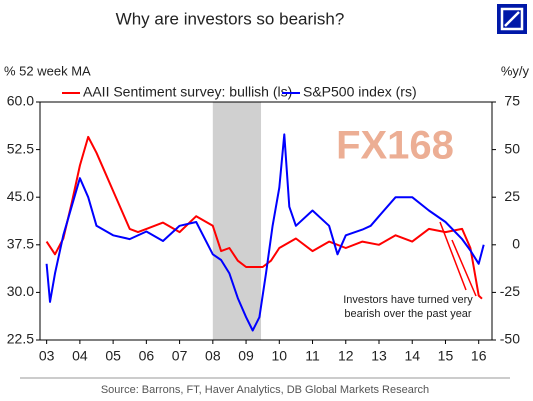 This screenshot has height=401, width=533. I want to click on x-tick-label: 05, so click(113, 356).